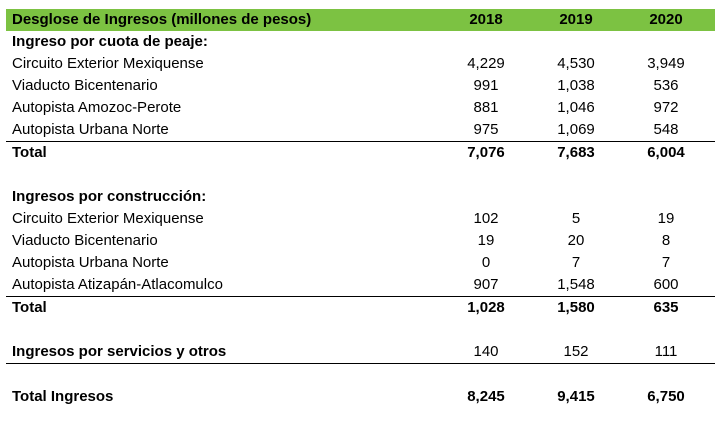 This screenshot has height=426, width=721. What do you see at coordinates (360, 307) in the screenshot?
I see `construccion-total-row: Total 1,028 1,580 635` at bounding box center [360, 307].